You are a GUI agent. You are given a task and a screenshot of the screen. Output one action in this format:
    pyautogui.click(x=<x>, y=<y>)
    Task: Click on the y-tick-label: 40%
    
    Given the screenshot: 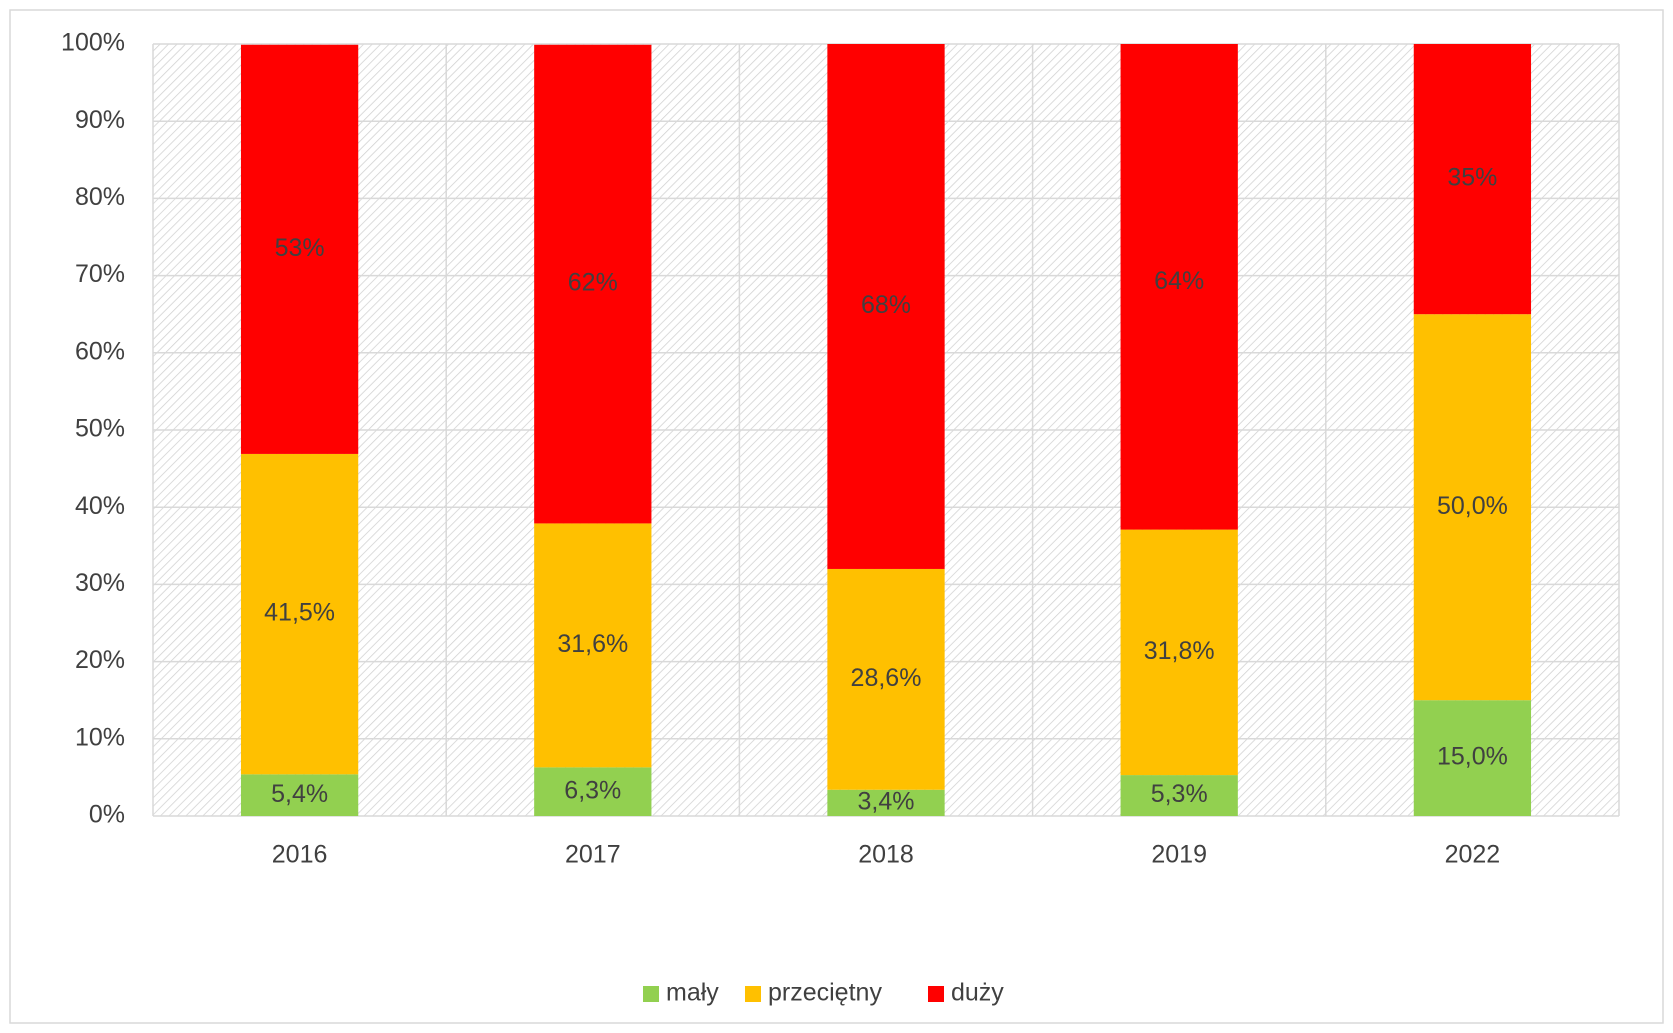 What is the action you would take?
    pyautogui.click(x=100, y=506)
    